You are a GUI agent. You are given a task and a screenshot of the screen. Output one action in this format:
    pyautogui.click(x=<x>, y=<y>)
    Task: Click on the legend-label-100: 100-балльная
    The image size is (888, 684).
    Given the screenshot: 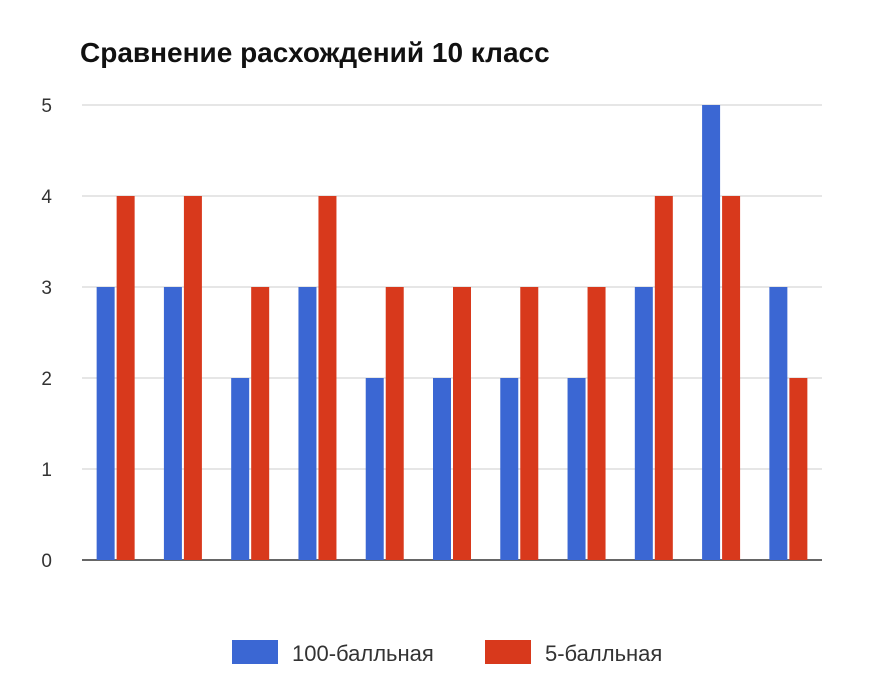 What is the action you would take?
    pyautogui.click(x=363, y=653)
    